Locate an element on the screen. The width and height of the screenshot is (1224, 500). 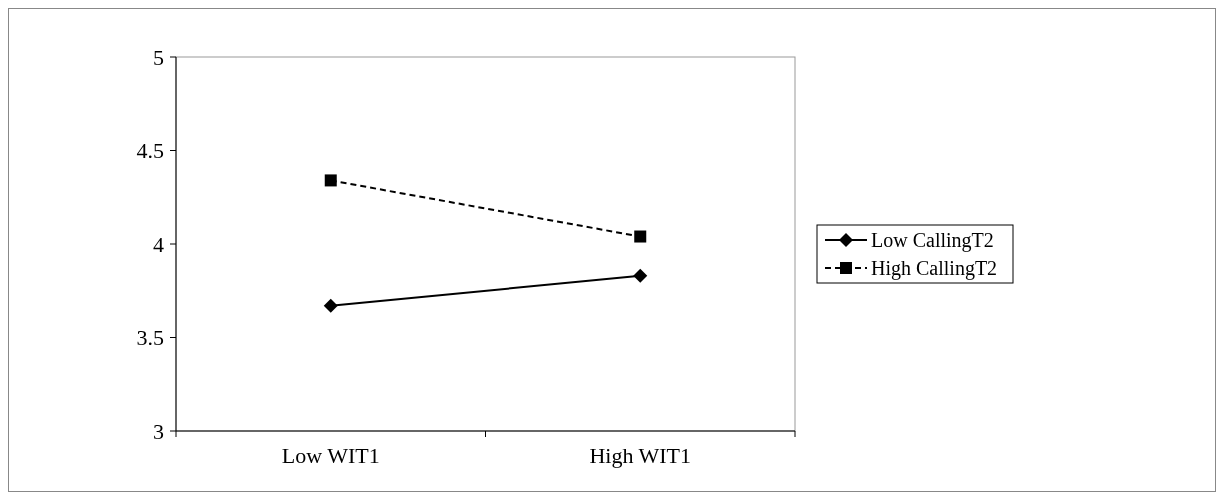
y-tick-label: 4.5 is located at coordinates (150, 151).